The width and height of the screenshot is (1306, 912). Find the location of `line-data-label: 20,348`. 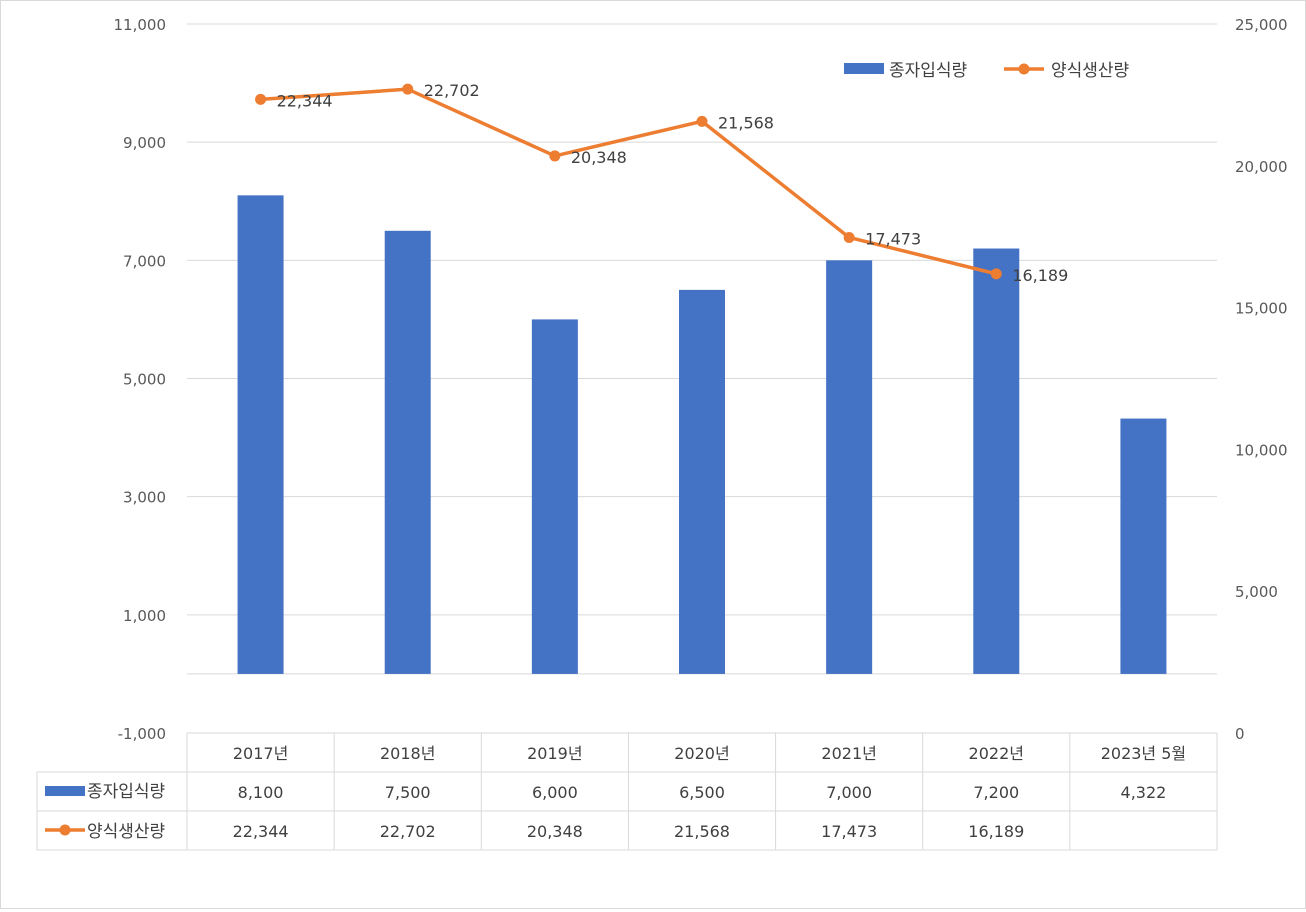

line-data-label: 20,348 is located at coordinates (599, 157).